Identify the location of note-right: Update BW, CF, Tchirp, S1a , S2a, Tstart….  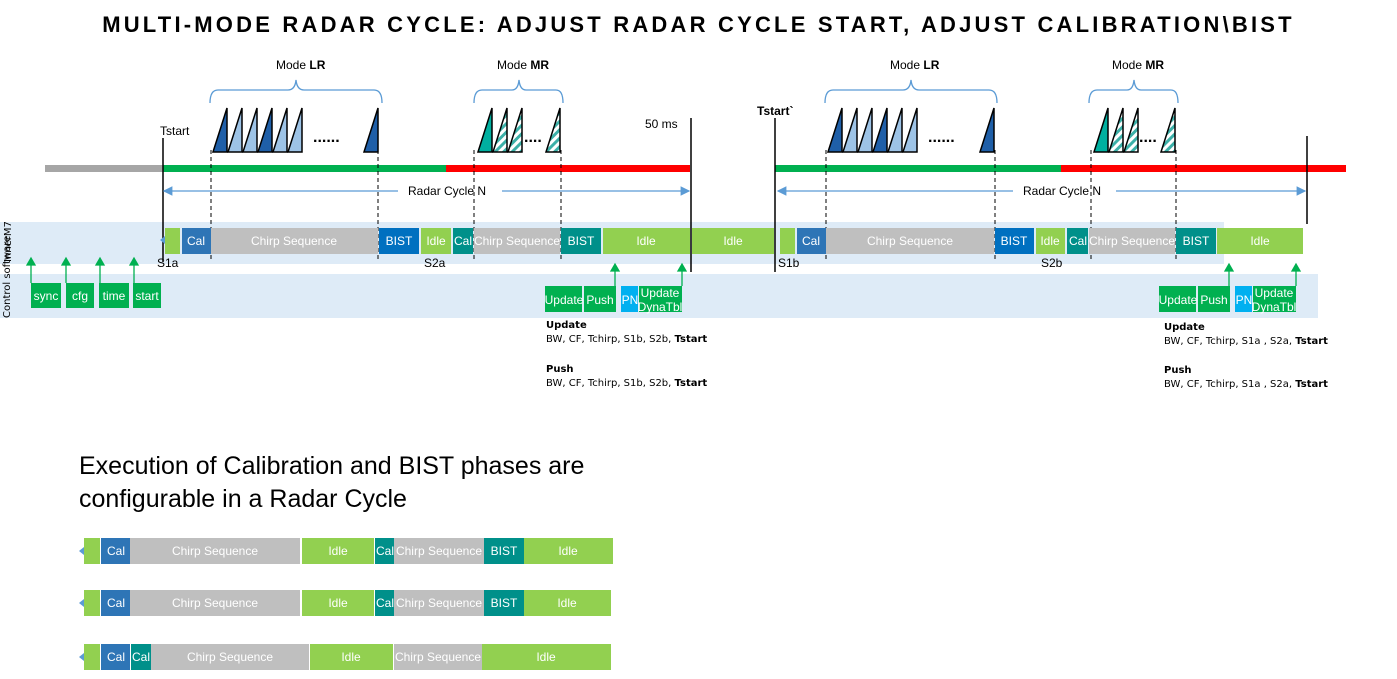
(1246, 356).